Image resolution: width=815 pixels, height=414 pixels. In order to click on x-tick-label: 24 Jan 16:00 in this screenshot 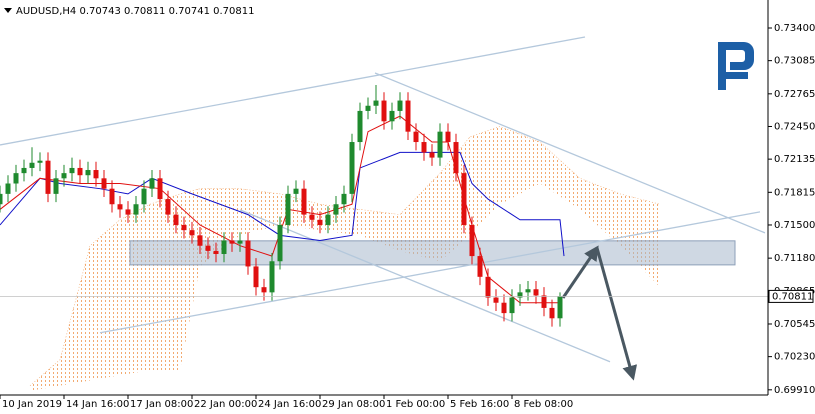, I will do `click(289, 404)`.